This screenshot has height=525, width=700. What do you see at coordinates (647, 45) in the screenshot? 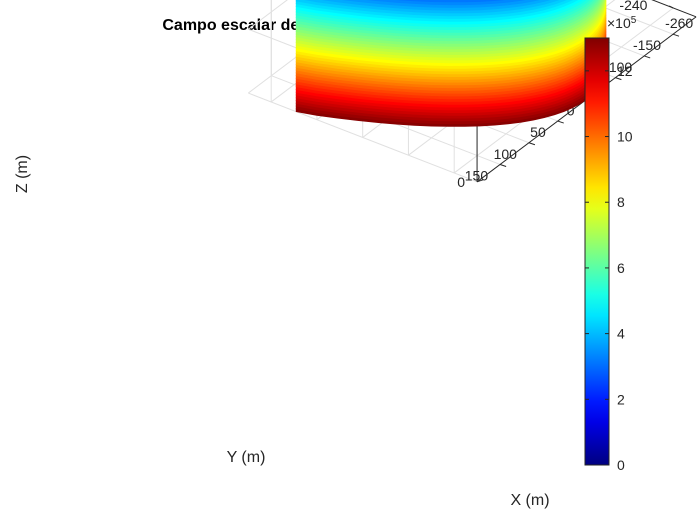
I see `y-tick-label: -150` at bounding box center [647, 45].